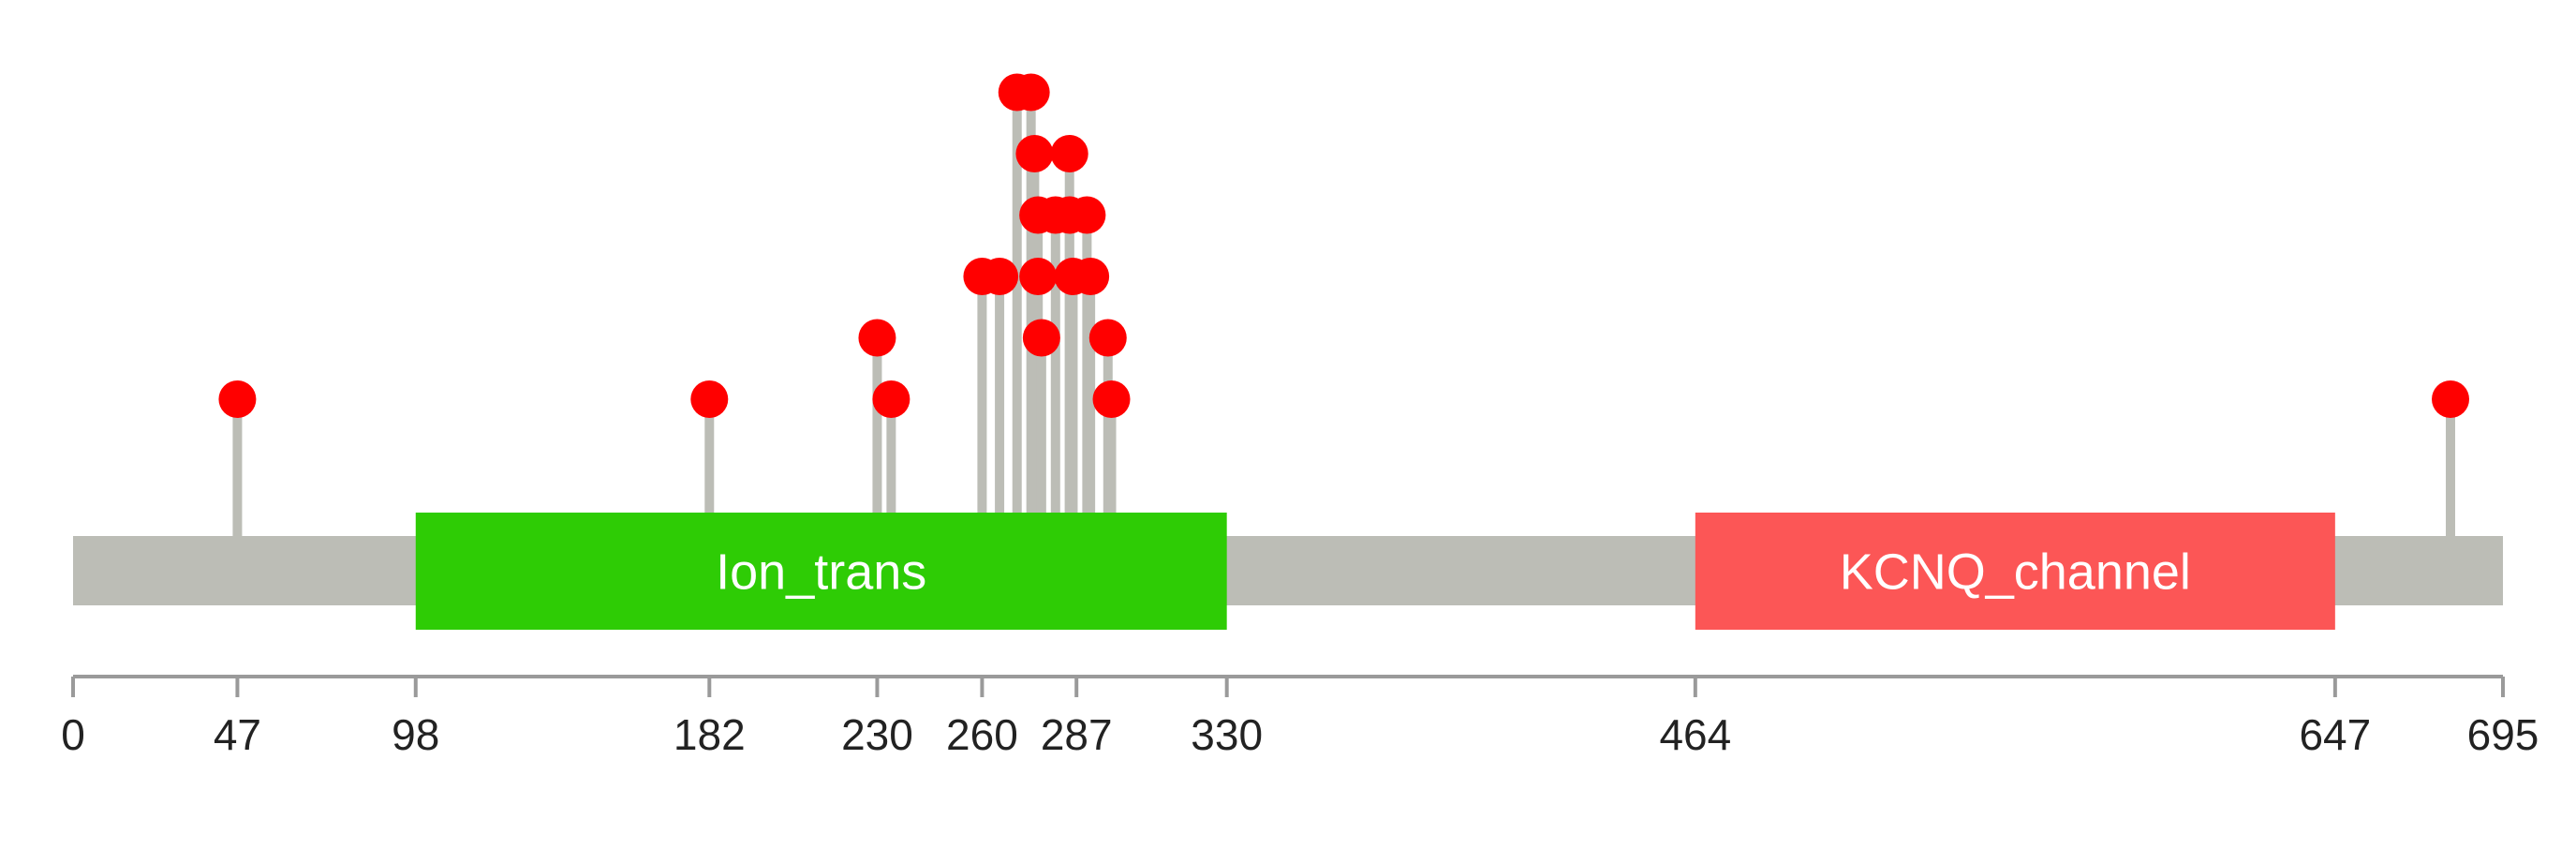 This screenshot has width=2576, height=849. Describe the element at coordinates (1300, 717) in the screenshot. I see `position-axis: 0 47 98 182 230 260 287 330 464 647 695` at that location.